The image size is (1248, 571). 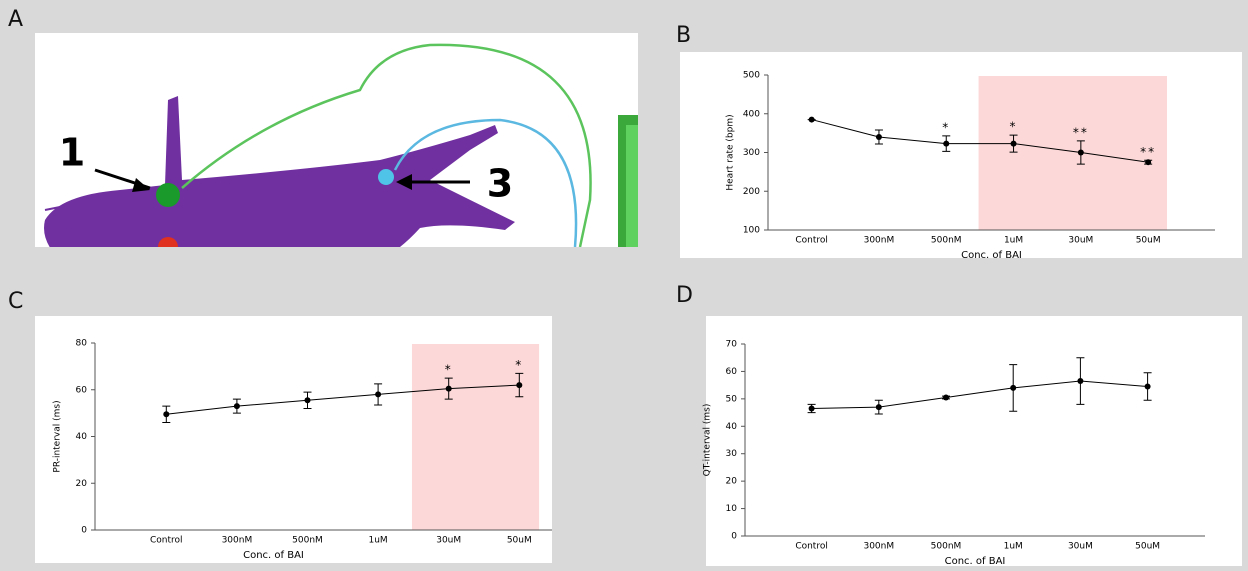 What do you see at coordinates (732, 509) in the screenshot?
I see `y-tick-label: 10` at bounding box center [732, 509].